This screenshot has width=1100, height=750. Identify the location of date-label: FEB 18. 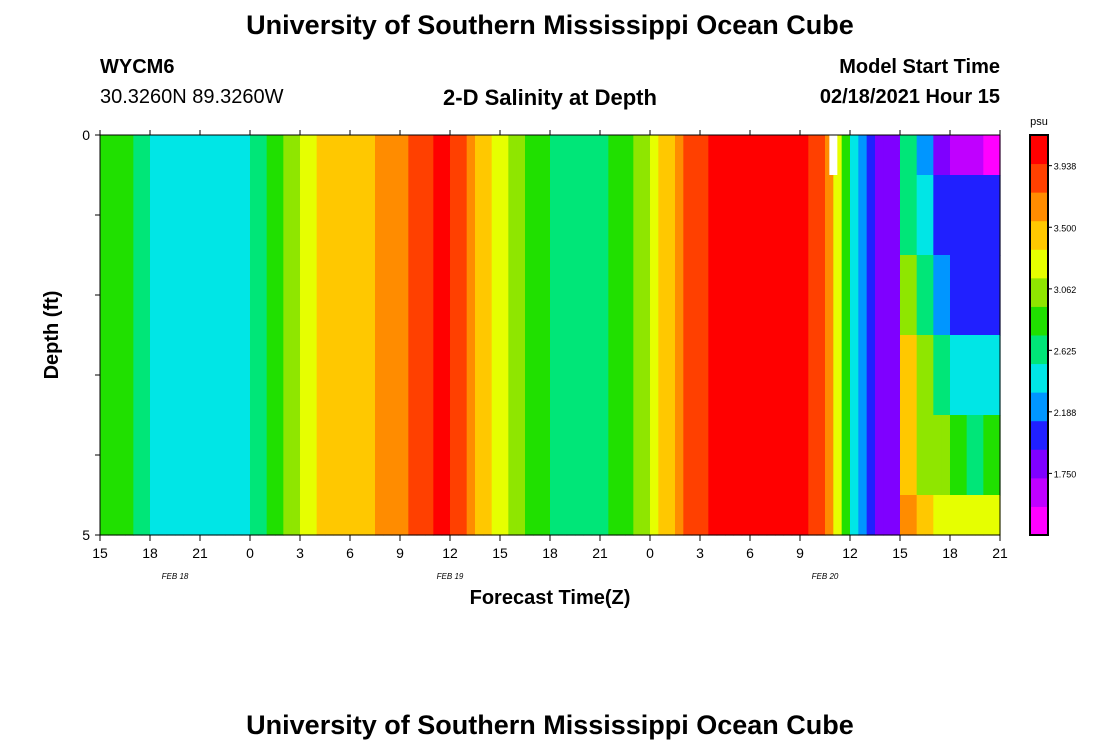
(175, 576).